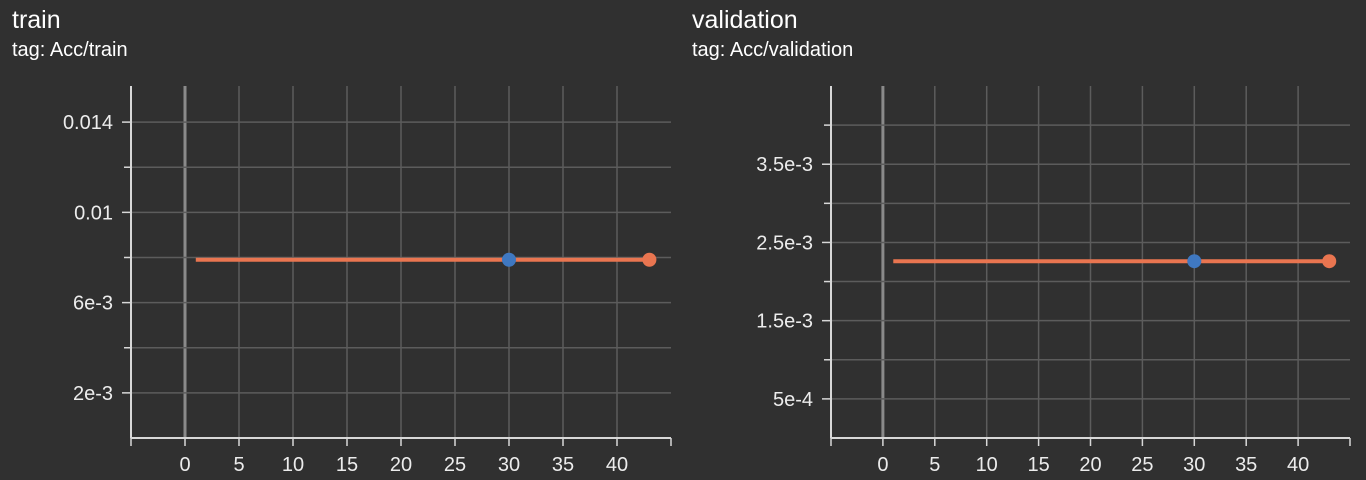 The width and height of the screenshot is (1366, 480). I want to click on y-tick-label: 3.5e-3, so click(784, 165).